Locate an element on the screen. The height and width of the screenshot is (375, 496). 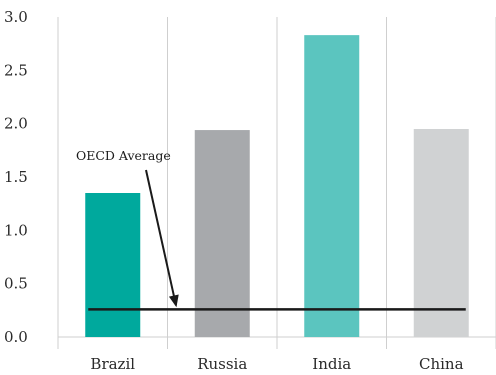
x-tick-label: India is located at coordinates (331, 364).